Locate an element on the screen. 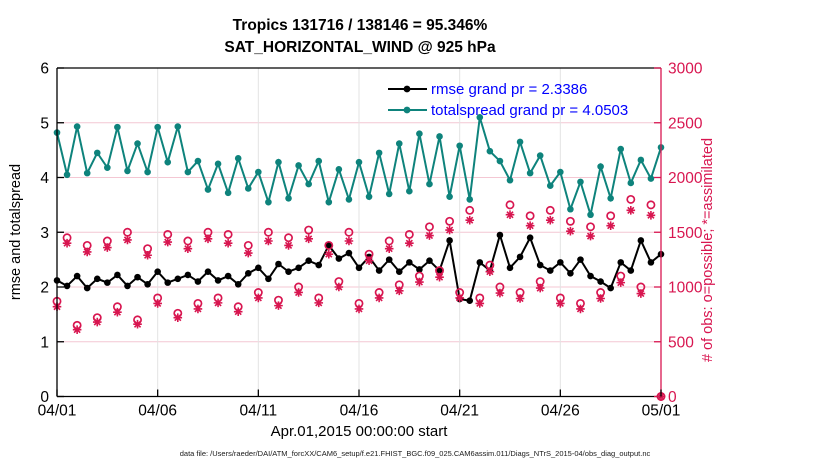 The height and width of the screenshot is (470, 830). x-tick-label: 04/16 is located at coordinates (359, 411).